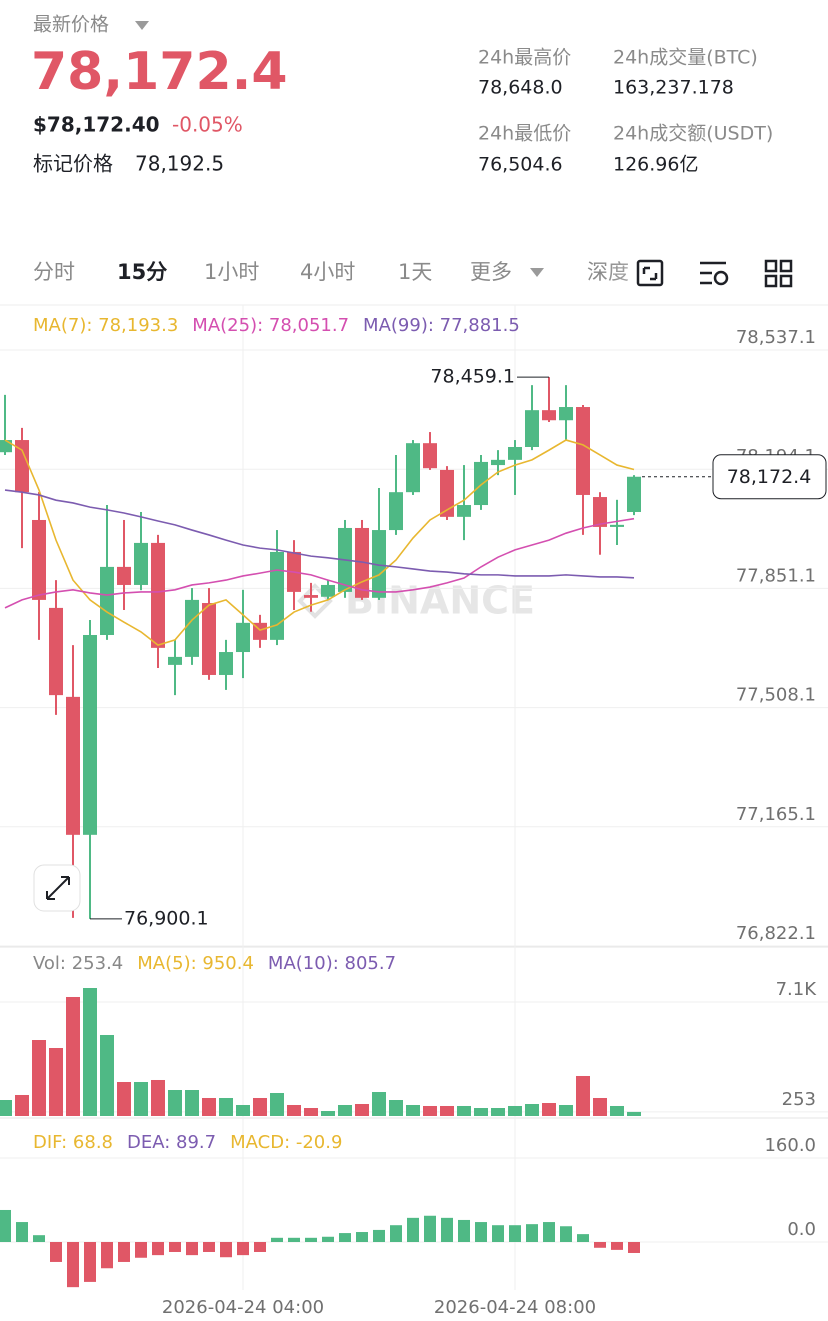 This screenshot has height=1321, width=828. What do you see at coordinates (142, 25) in the screenshot?
I see `dropdown-icon` at bounding box center [142, 25].